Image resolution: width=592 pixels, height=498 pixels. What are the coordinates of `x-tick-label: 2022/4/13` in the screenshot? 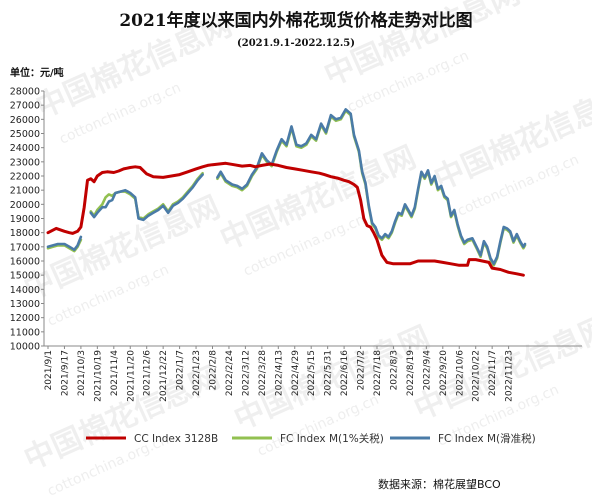 It's located at (279, 373).